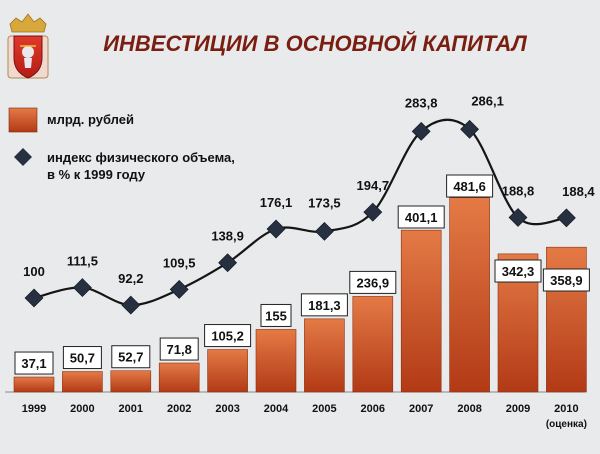 The image size is (600, 454). I want to click on bar-2003, so click(227, 371).